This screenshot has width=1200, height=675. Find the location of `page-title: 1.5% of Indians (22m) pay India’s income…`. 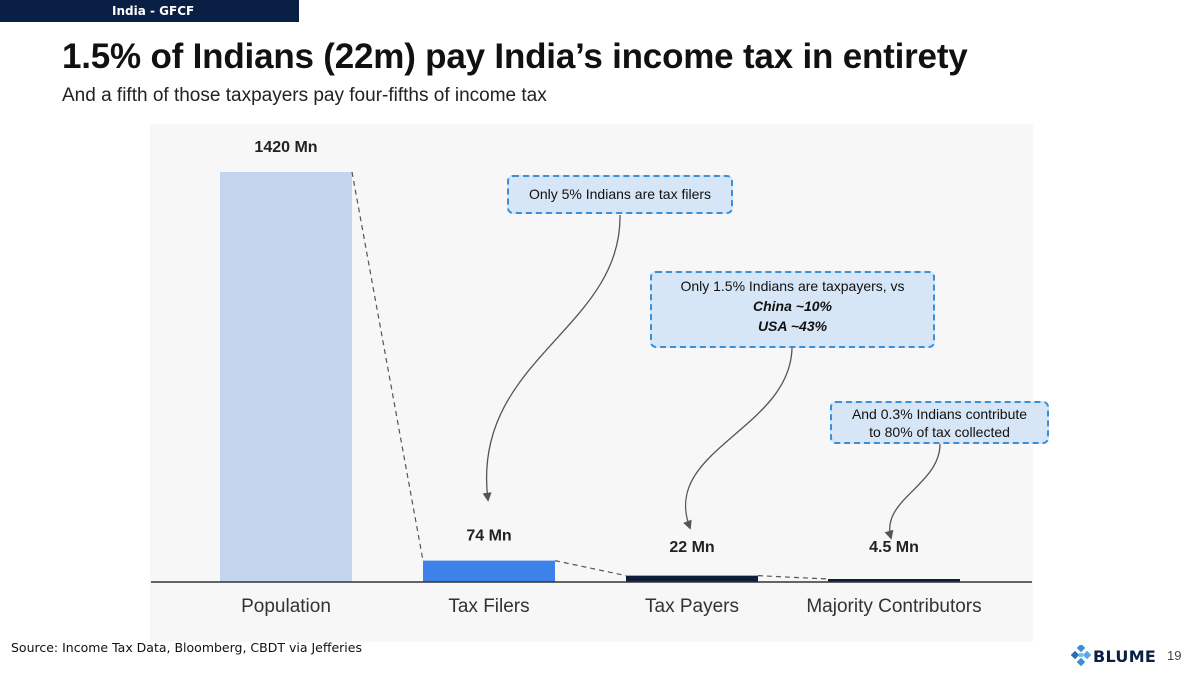

page-title: 1.5% of Indians (22m) pay India’s income… is located at coordinates (515, 56).